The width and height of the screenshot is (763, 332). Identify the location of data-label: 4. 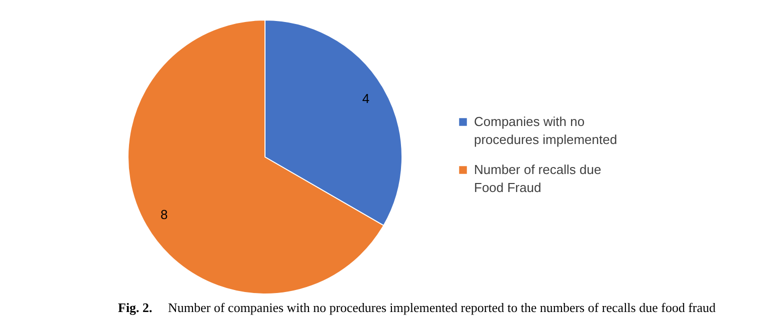
(366, 98).